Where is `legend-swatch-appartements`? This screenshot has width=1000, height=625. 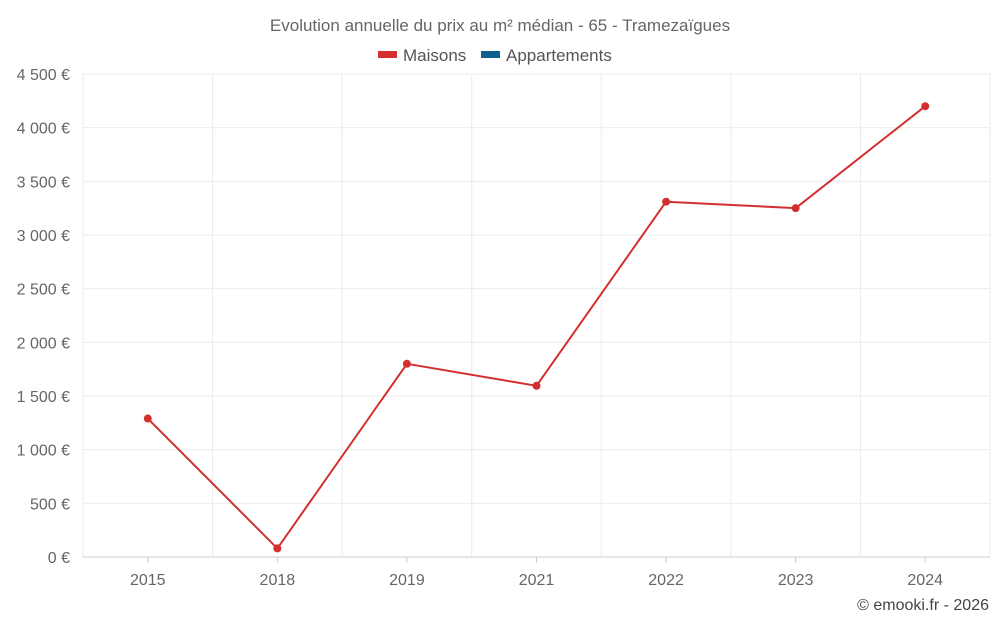 legend-swatch-appartements is located at coordinates (490, 54).